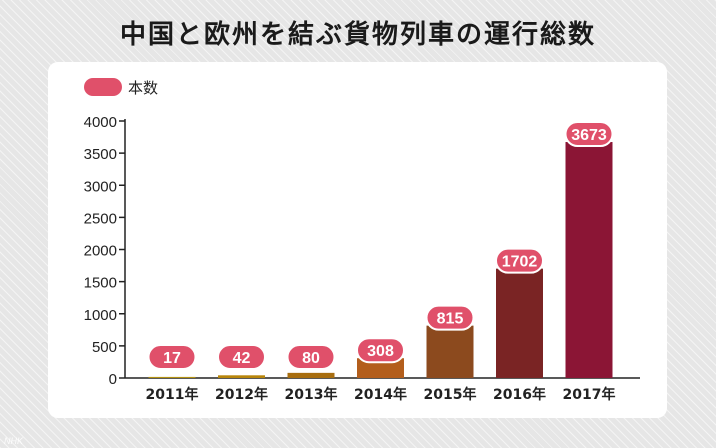 This screenshot has height=448, width=716. What do you see at coordinates (450, 394) in the screenshot?
I see `x-tick-label: 2015年` at bounding box center [450, 394].